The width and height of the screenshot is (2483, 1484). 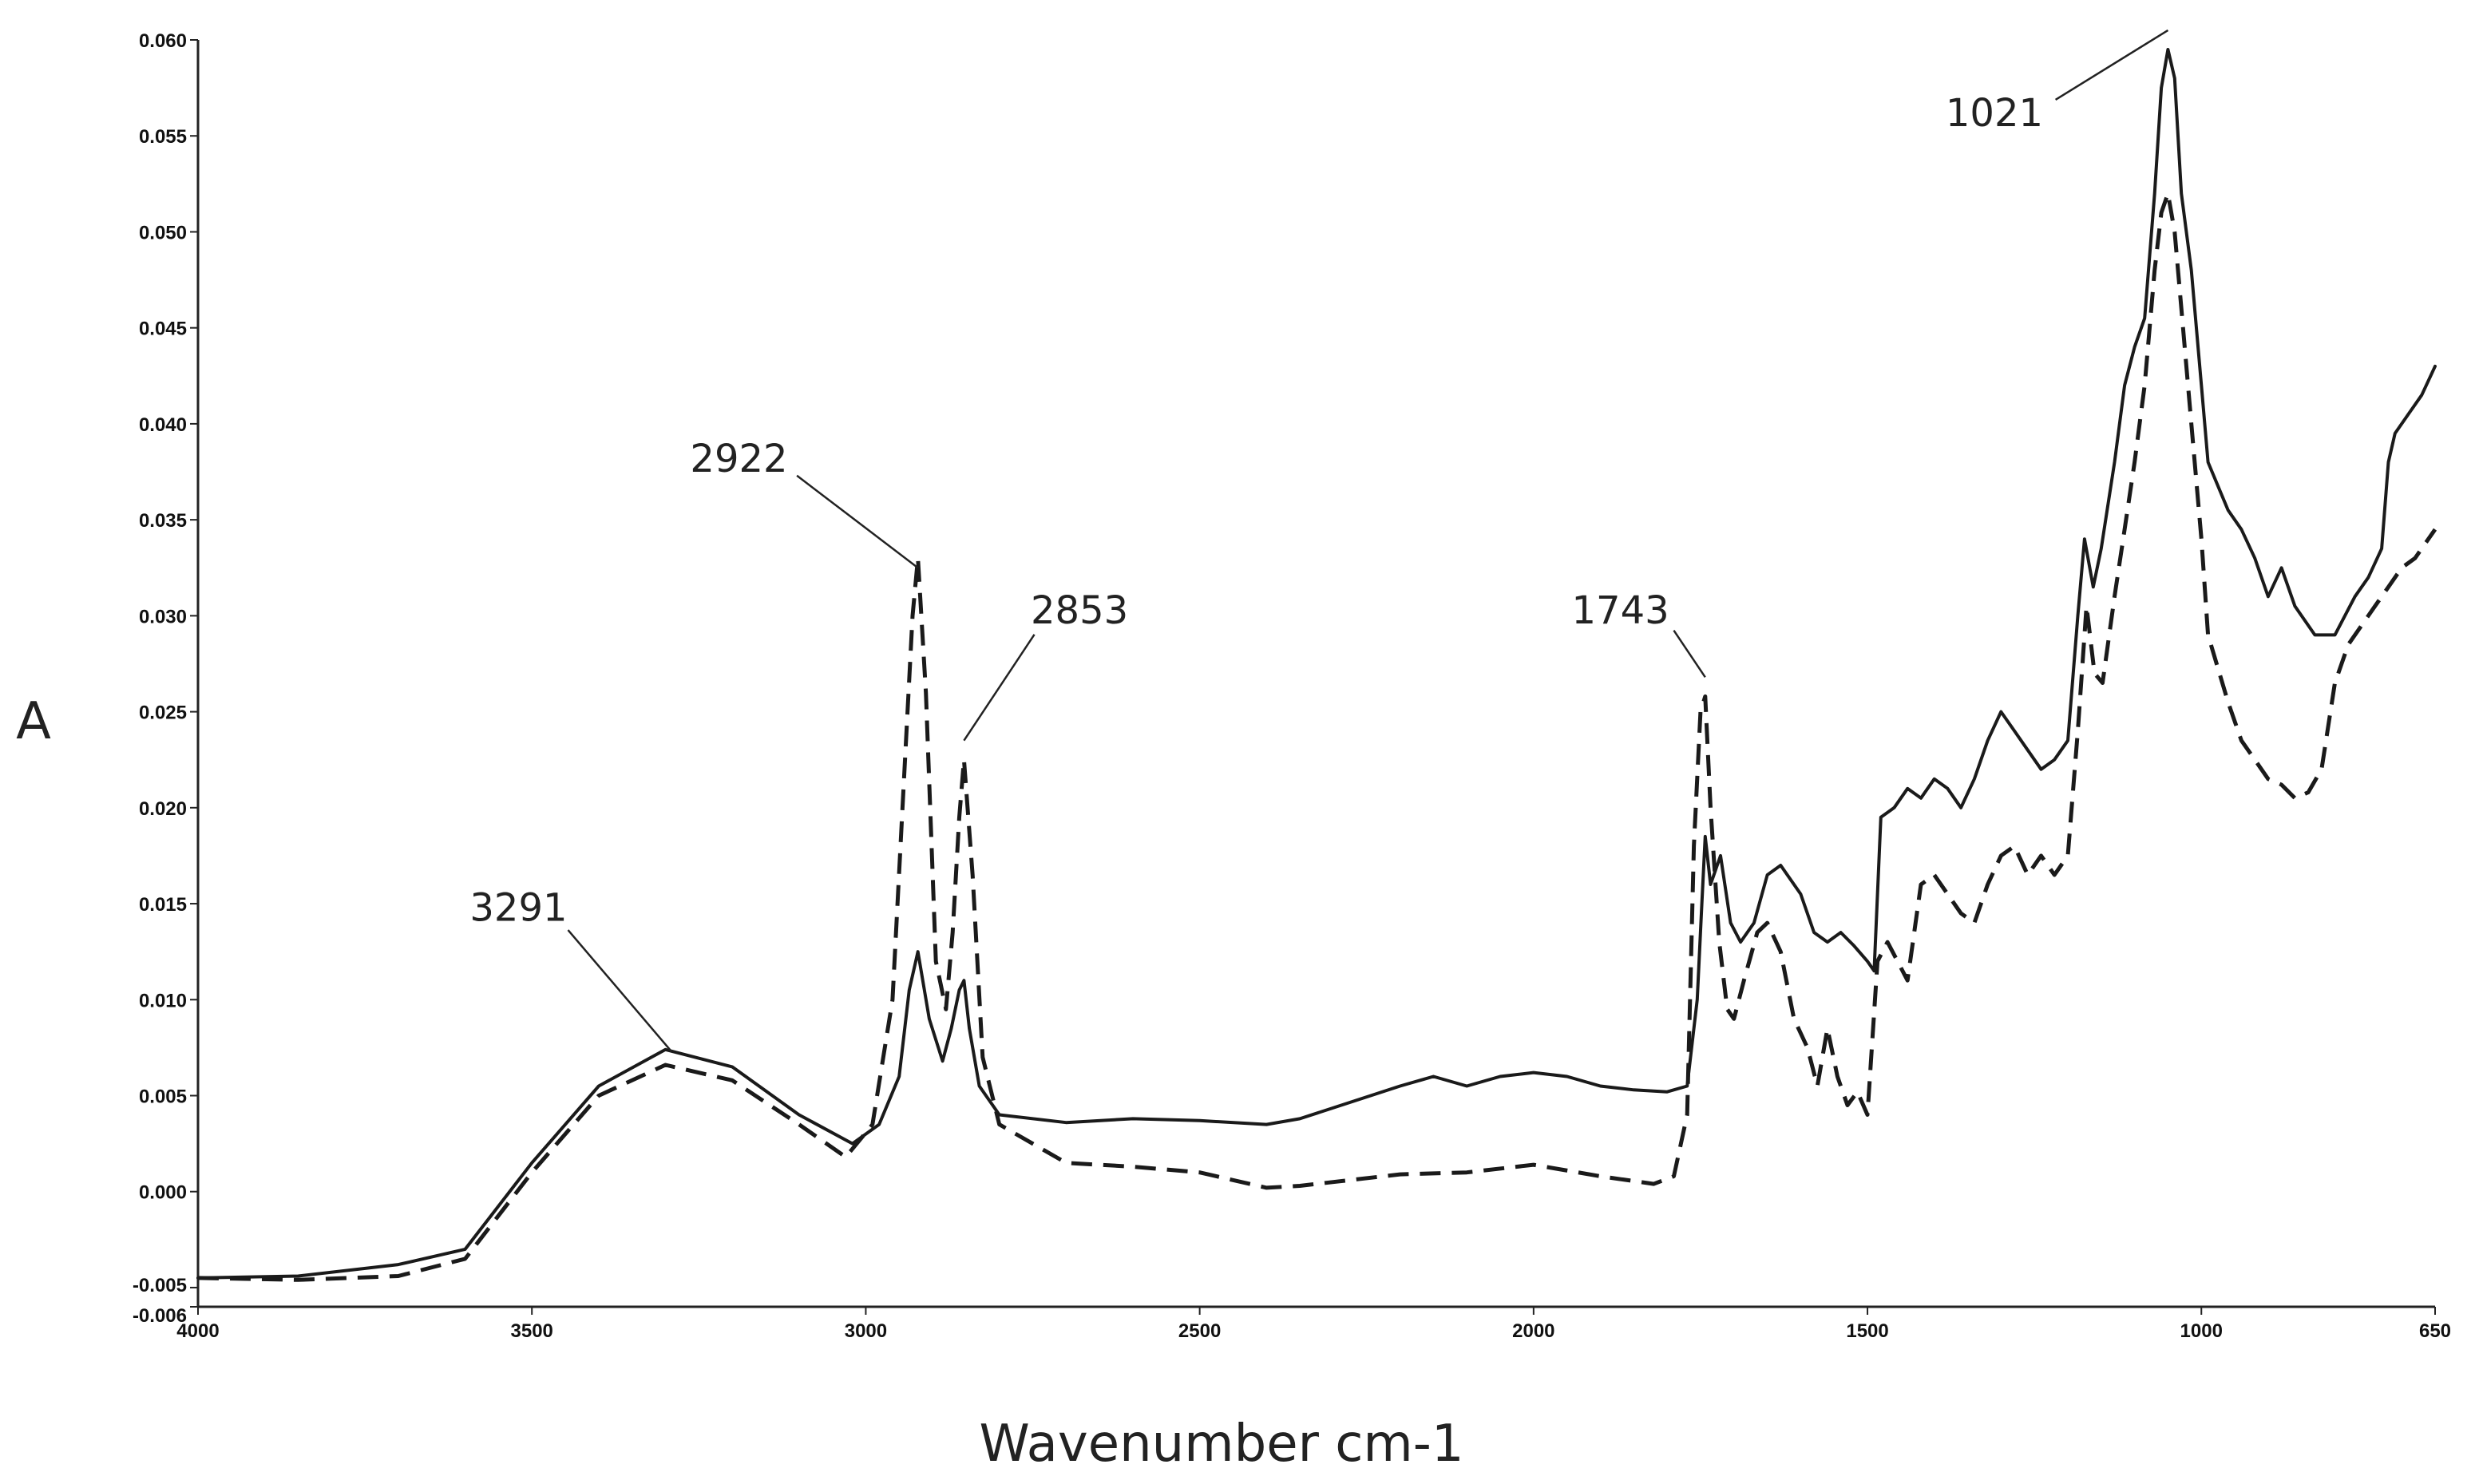 I want to click on y-tick-label: 0.020, so click(x=163, y=809).